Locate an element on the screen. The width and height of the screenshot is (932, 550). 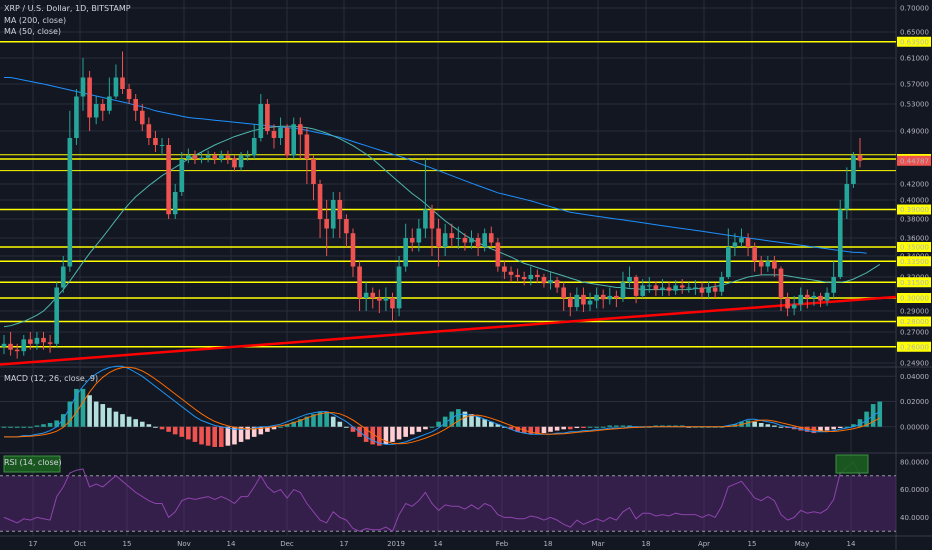
price-tick-label: 0.24900 is located at coordinates (914, 364).